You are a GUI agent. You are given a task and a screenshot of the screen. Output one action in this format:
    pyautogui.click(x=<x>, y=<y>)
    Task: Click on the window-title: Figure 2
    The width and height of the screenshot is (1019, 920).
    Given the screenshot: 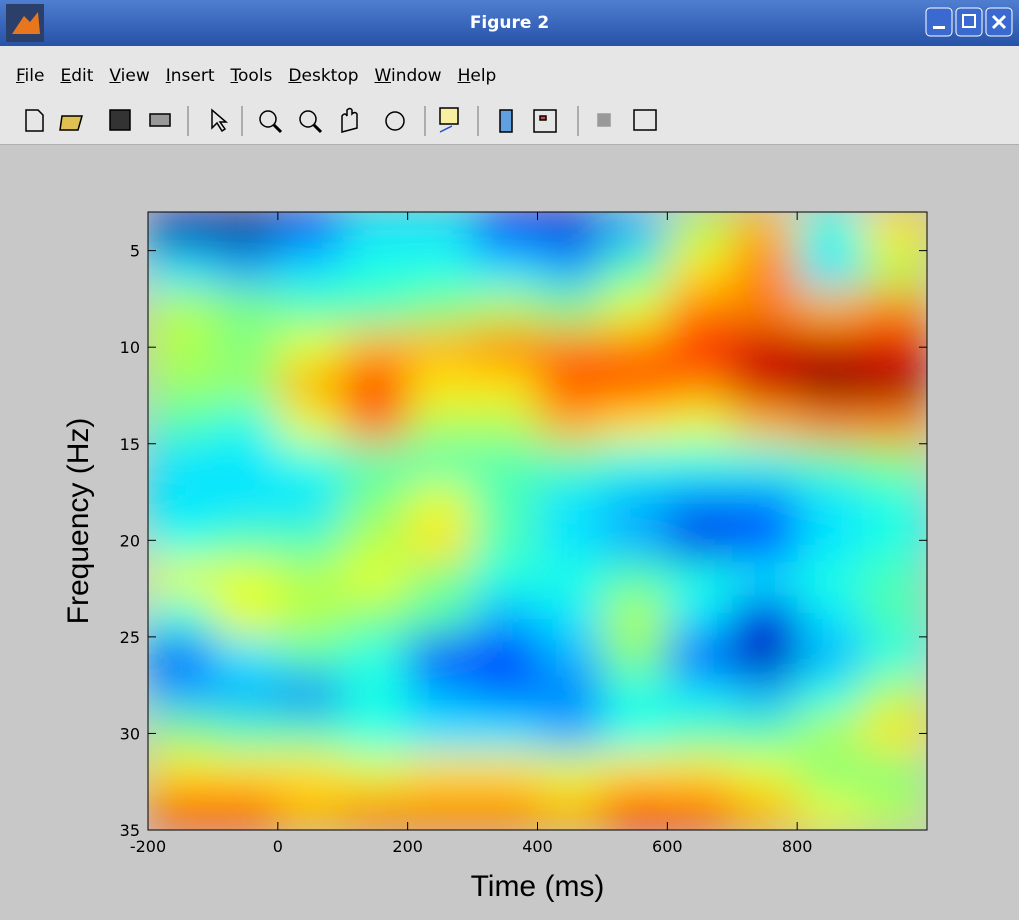 What is the action you would take?
    pyautogui.click(x=509, y=23)
    